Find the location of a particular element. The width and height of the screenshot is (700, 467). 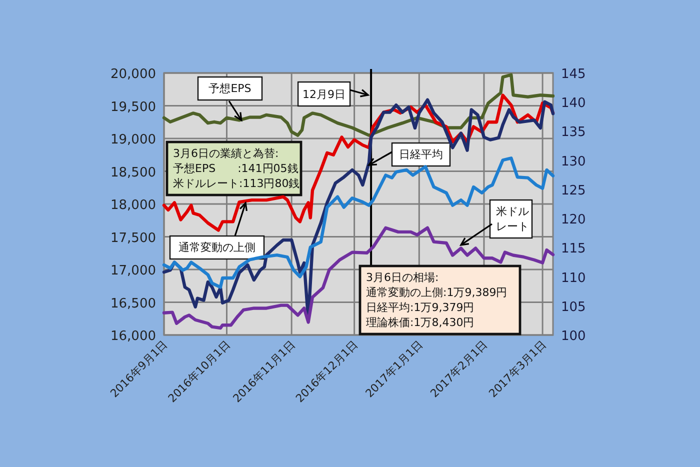

y-tick-label: 17,500 is located at coordinates (133, 238).